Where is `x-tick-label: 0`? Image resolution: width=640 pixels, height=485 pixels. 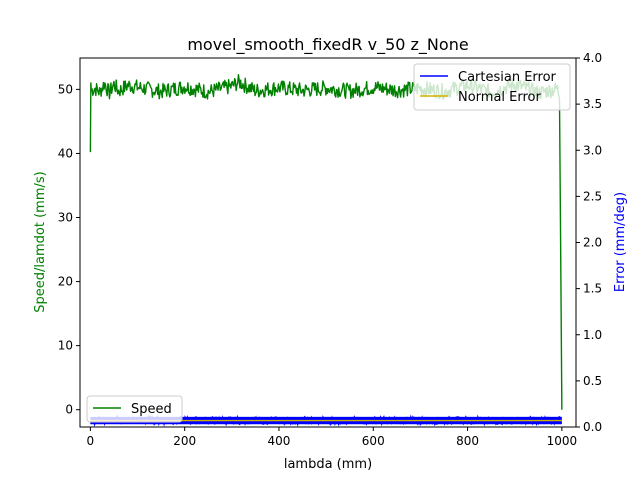 x-tick-label: 0 is located at coordinates (91, 441).